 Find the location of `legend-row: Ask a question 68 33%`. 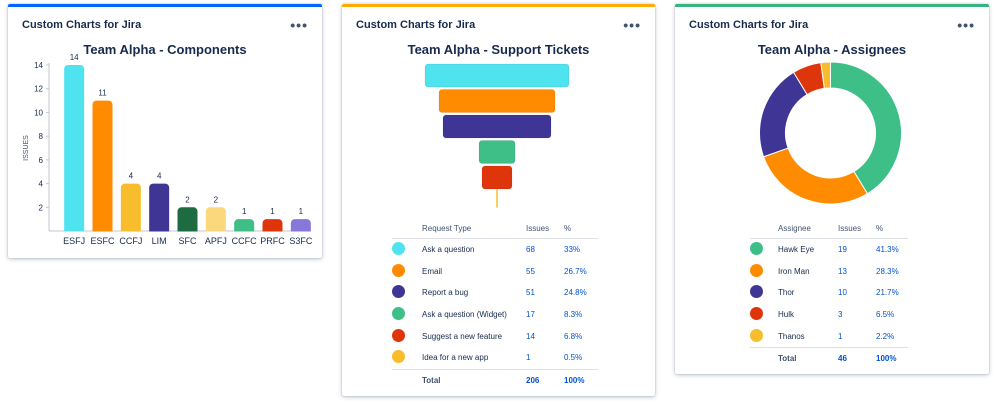

legend-row: Ask a question 68 33% is located at coordinates (495, 250).